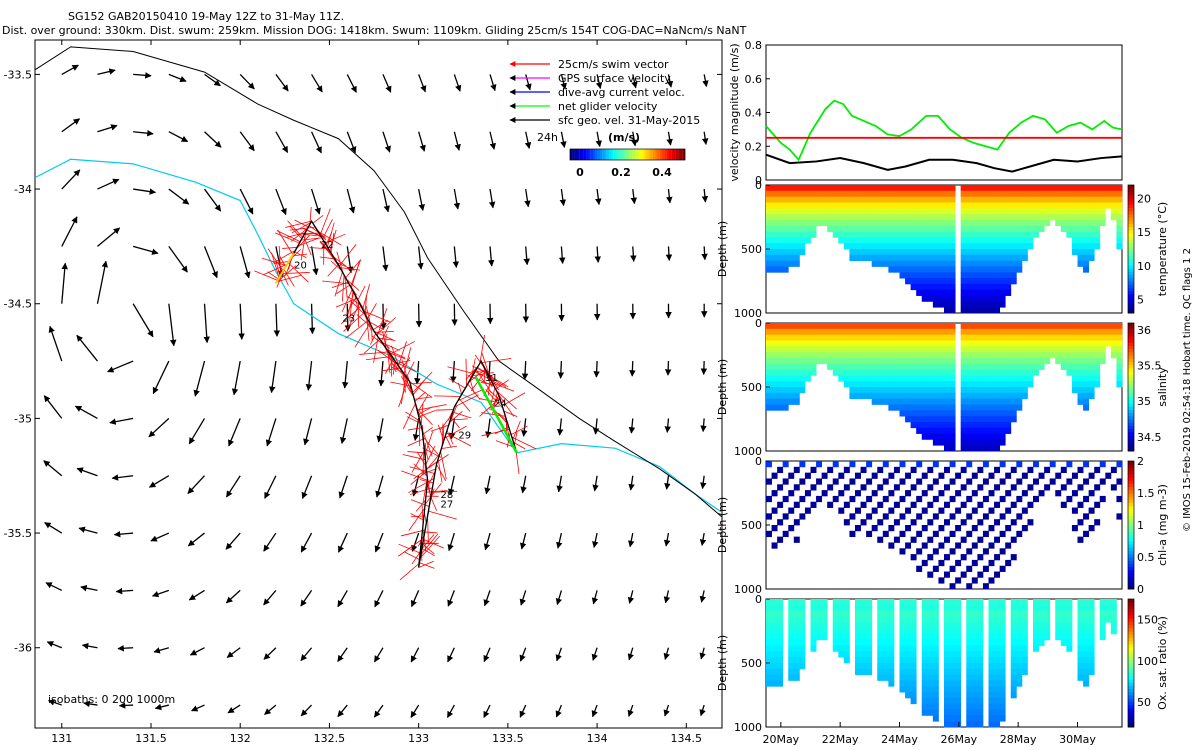  What do you see at coordinates (1131, 649) in the screenshot?
I see `oxygen-colorbar-cell` at bounding box center [1131, 649].